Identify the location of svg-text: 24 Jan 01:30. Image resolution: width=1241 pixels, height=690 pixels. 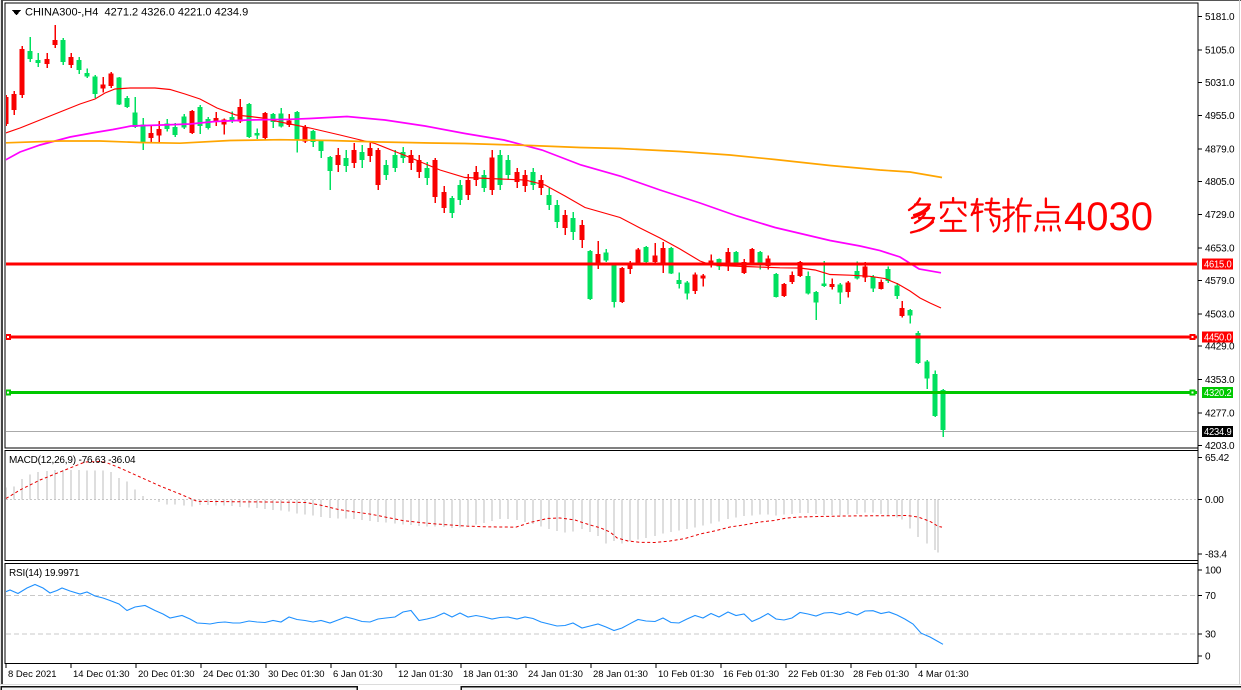
(555, 674).